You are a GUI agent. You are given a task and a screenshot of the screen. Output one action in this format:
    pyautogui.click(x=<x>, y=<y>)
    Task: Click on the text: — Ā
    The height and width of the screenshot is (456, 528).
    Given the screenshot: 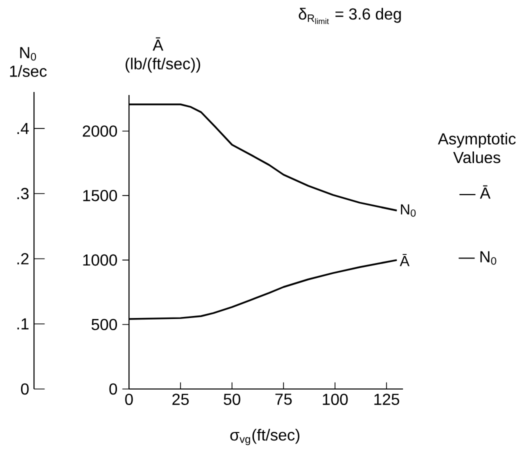 What is the action you would take?
    pyautogui.click(x=475, y=192)
    